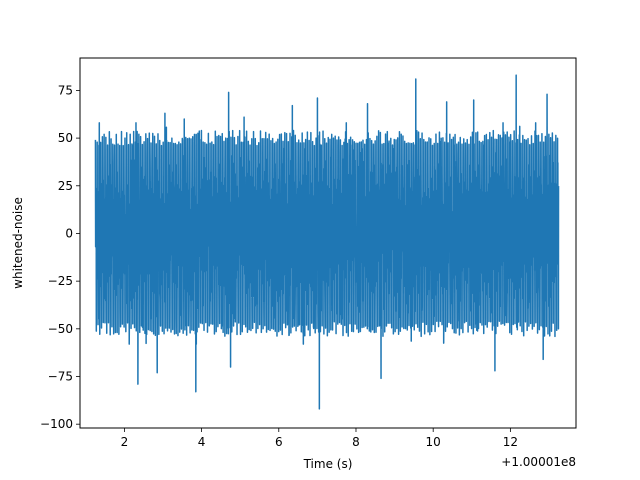 This screenshot has width=640, height=480. What do you see at coordinates (328, 464) in the screenshot?
I see `x-axis-label: Time (s)` at bounding box center [328, 464].